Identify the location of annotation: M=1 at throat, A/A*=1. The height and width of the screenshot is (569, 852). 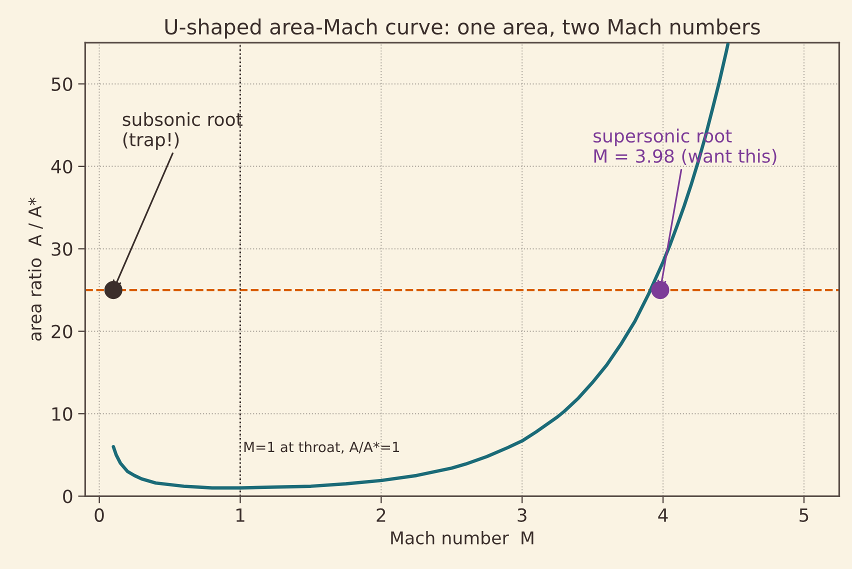
(322, 448).